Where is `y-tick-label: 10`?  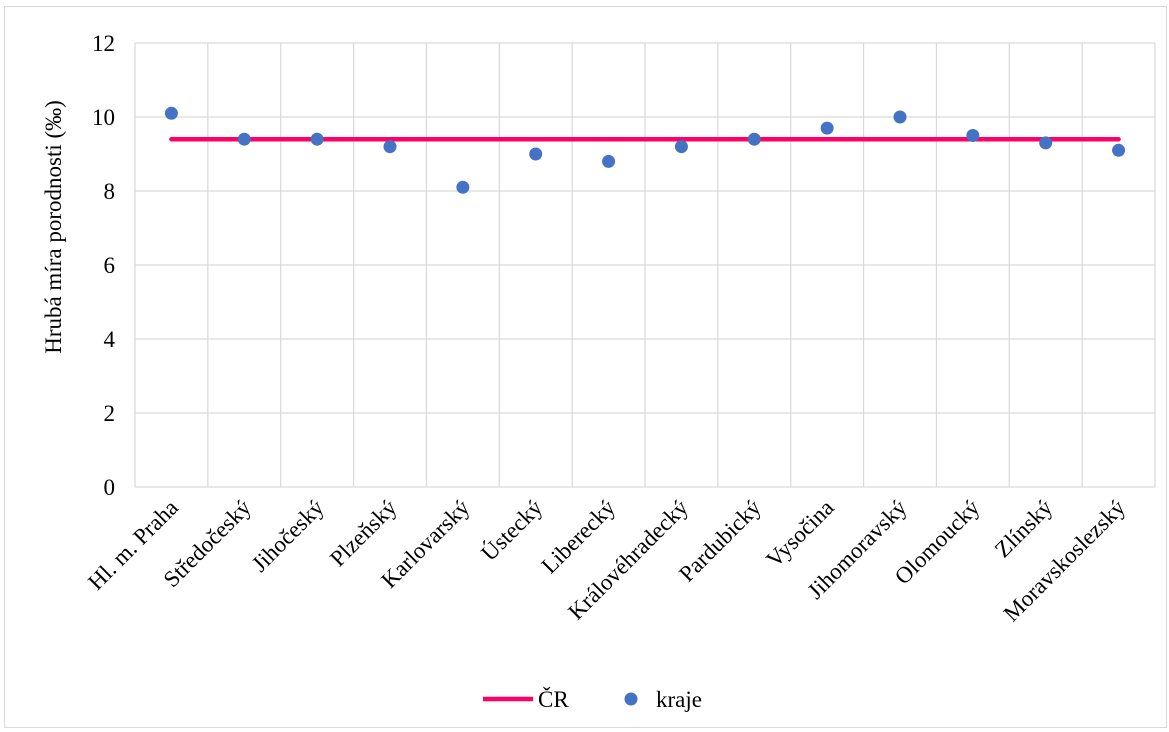
y-tick-label: 10 is located at coordinates (103, 117).